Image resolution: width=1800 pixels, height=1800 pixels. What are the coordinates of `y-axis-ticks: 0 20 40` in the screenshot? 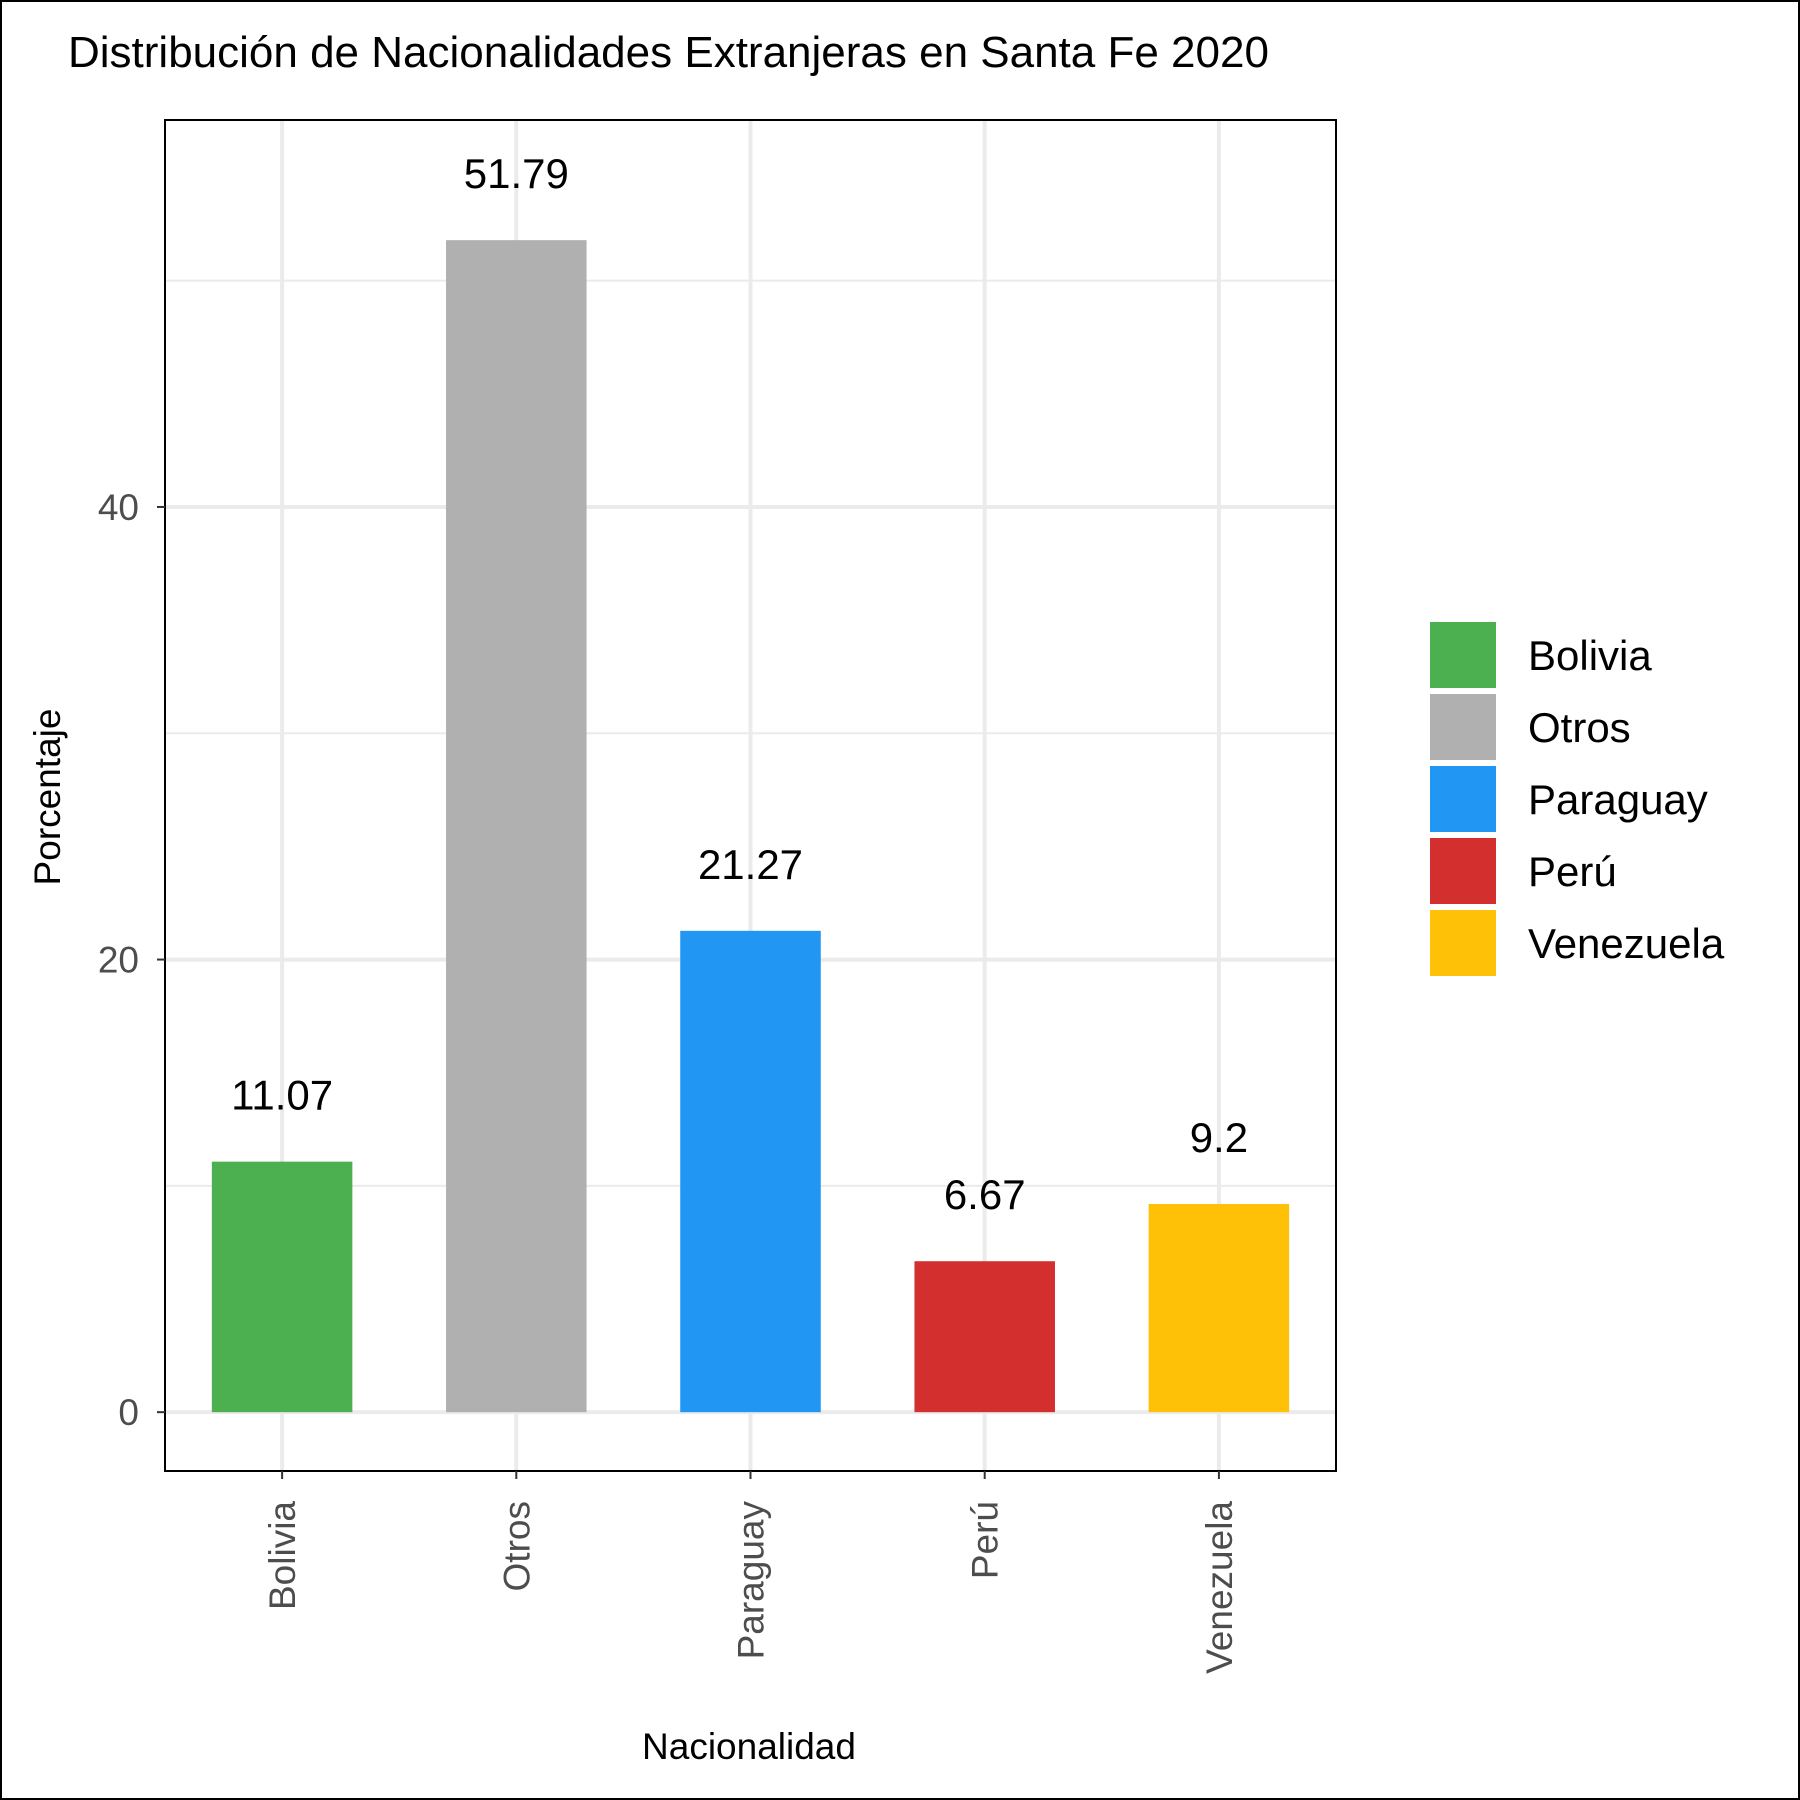 It's located at (131, 960).